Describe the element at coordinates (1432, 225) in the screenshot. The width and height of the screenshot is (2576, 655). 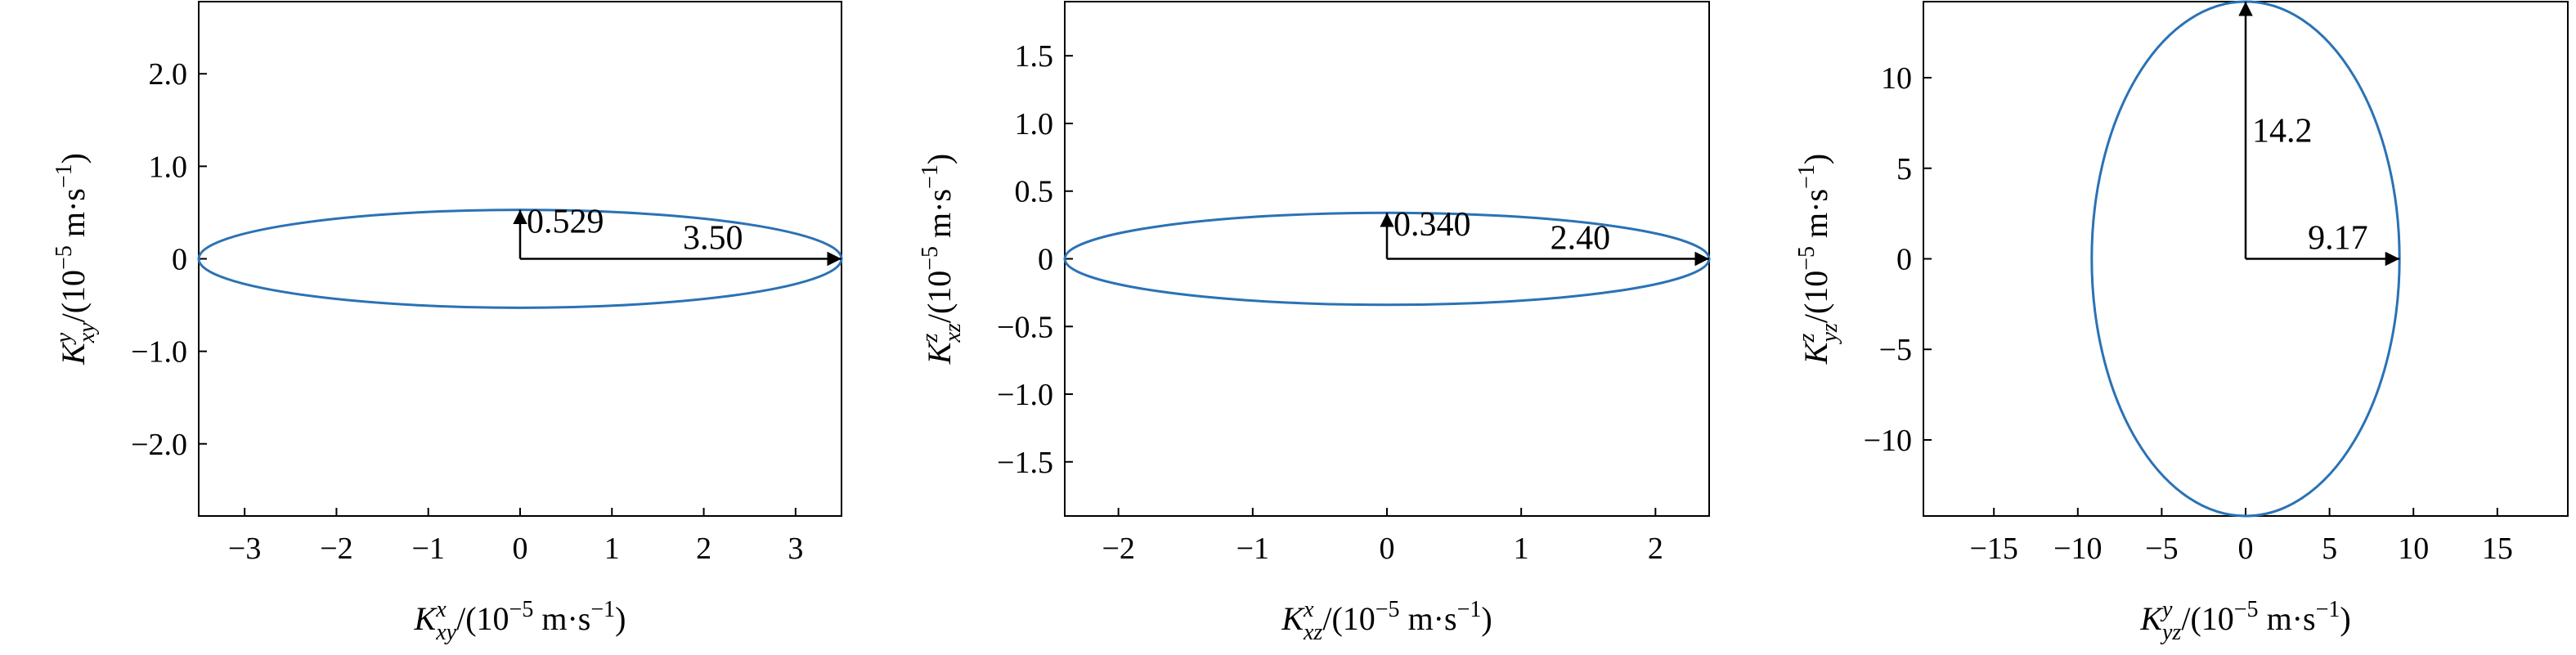
I see `value-label: 0.340` at that location.